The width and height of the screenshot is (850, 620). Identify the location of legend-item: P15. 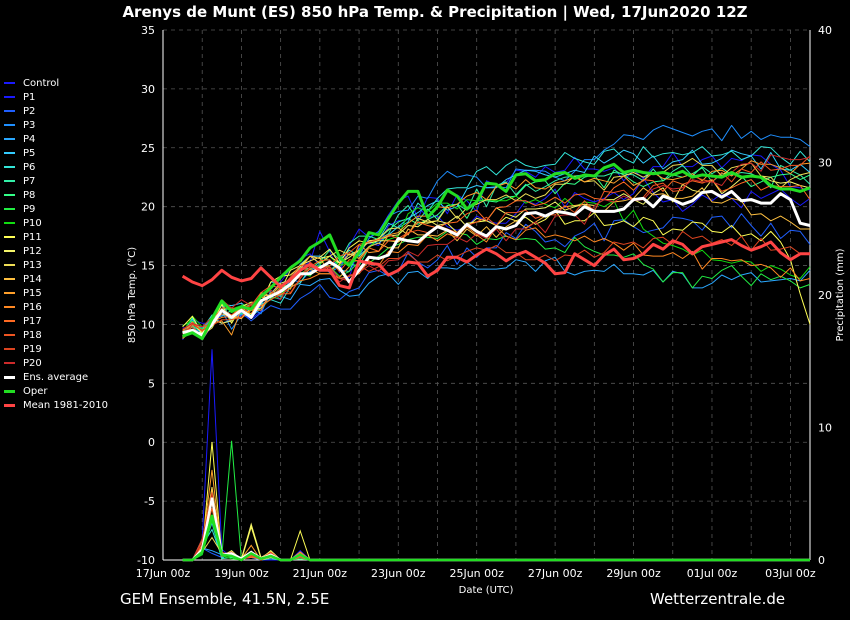
(66, 293).